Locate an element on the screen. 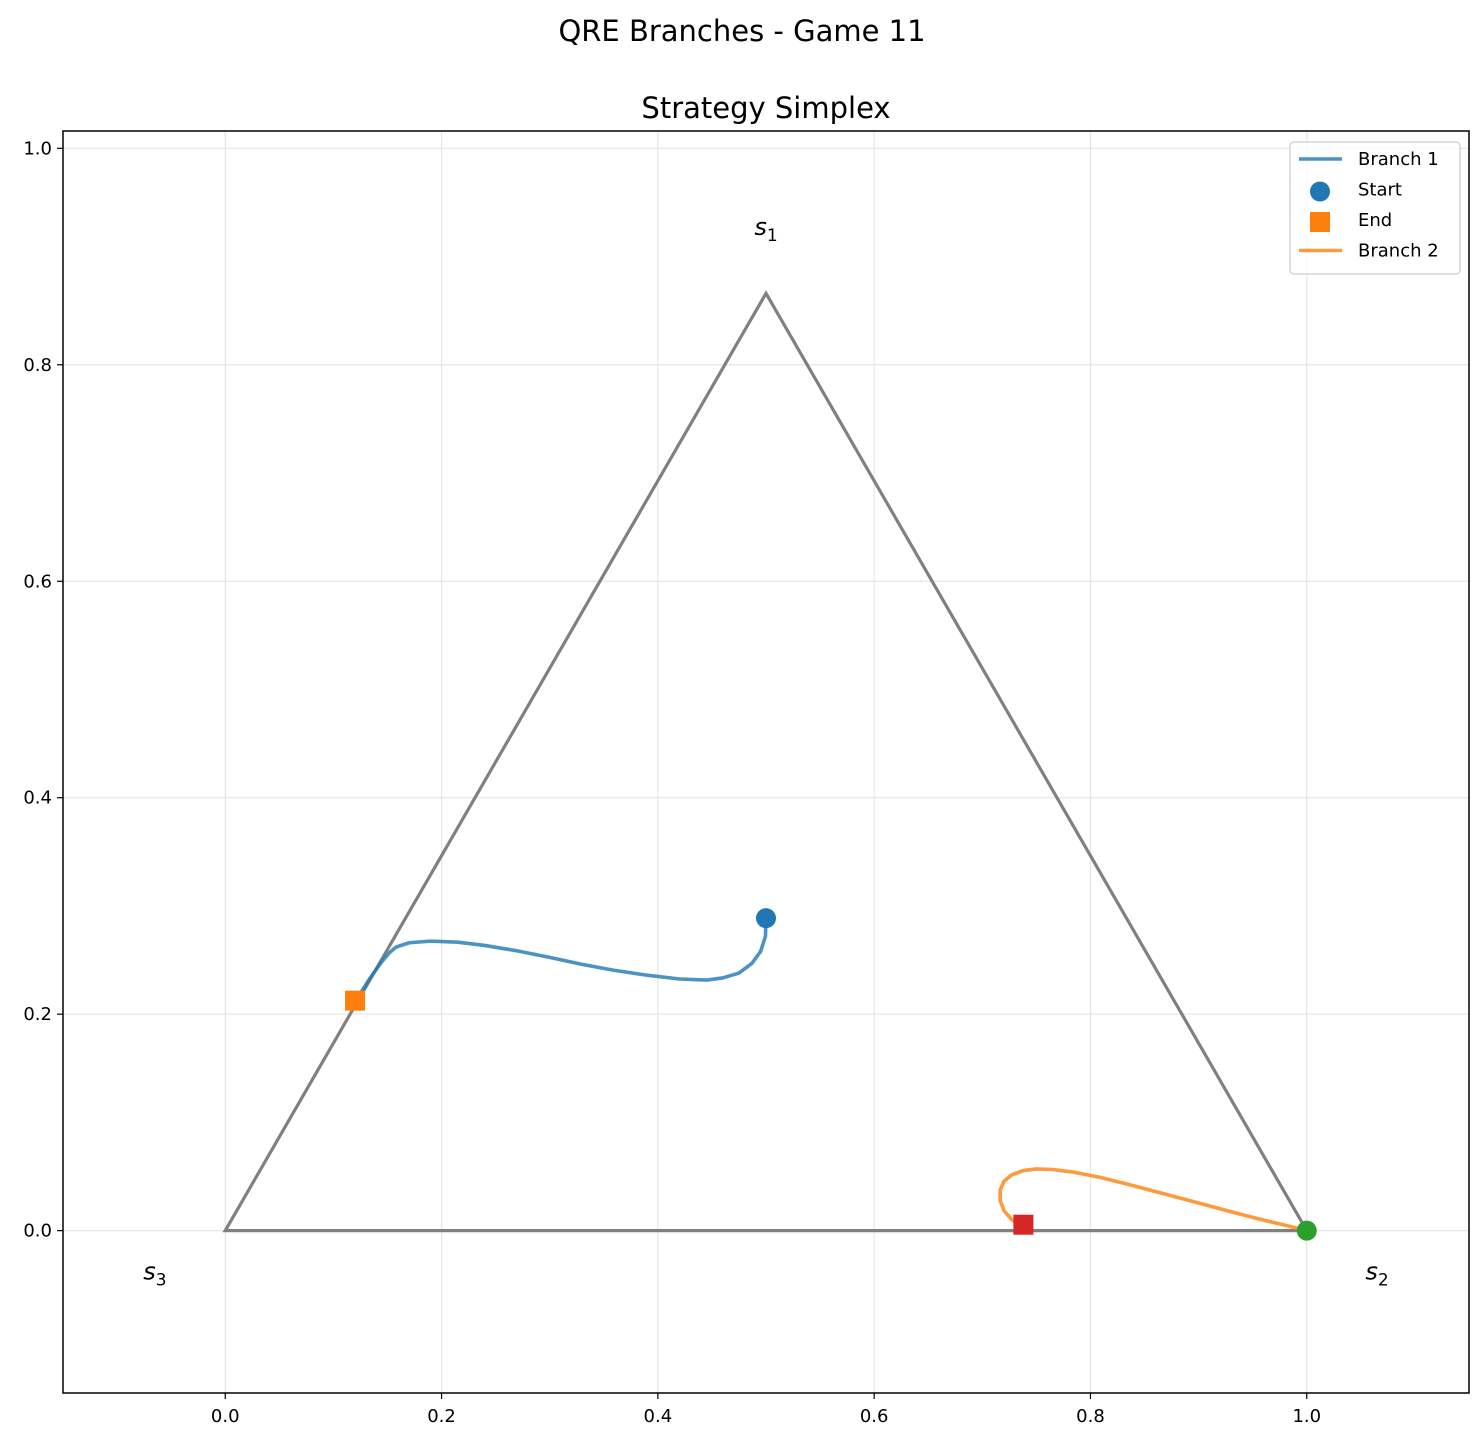 The width and height of the screenshot is (1484, 1443). branch-2-end-marker is located at coordinates (1023, 1224).